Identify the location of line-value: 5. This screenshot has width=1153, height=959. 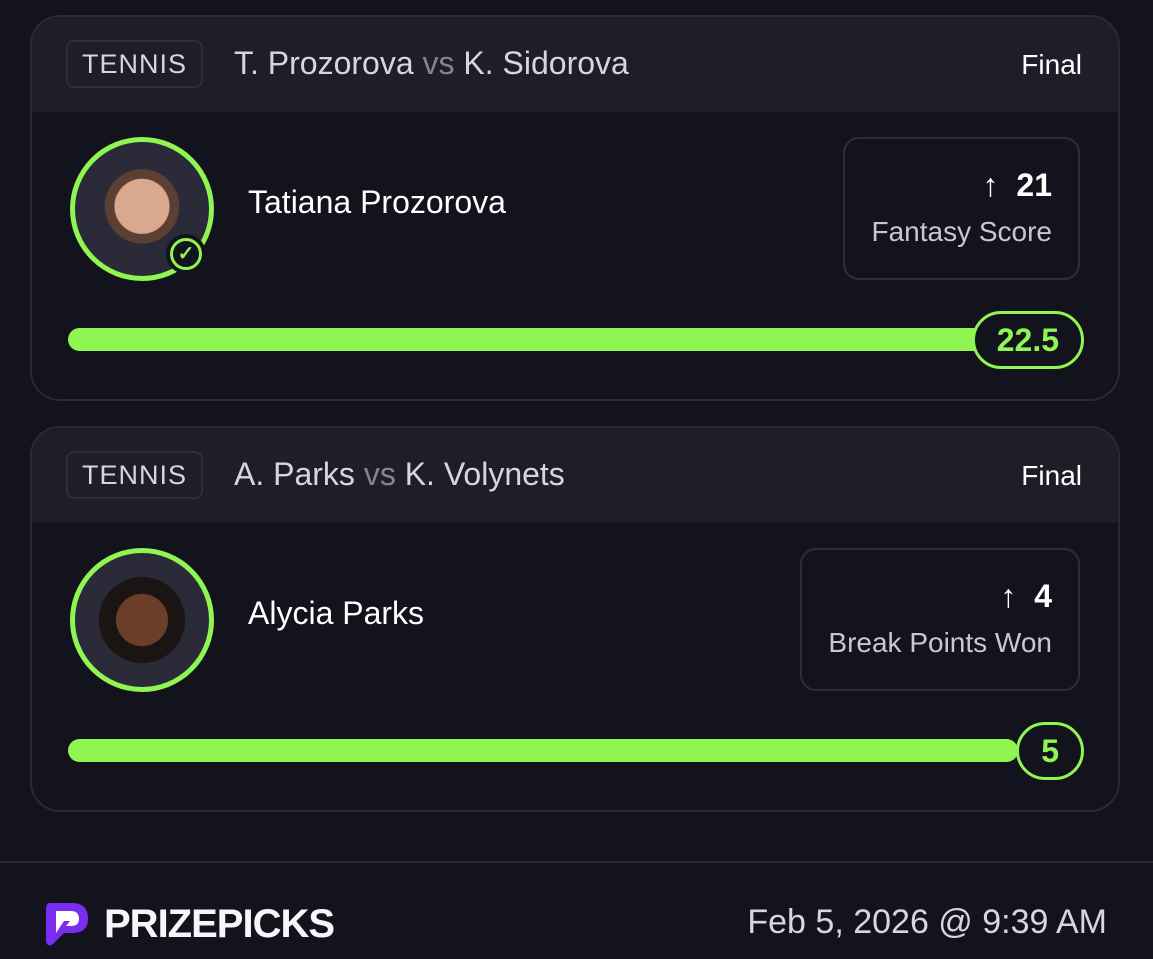
(1050, 751).